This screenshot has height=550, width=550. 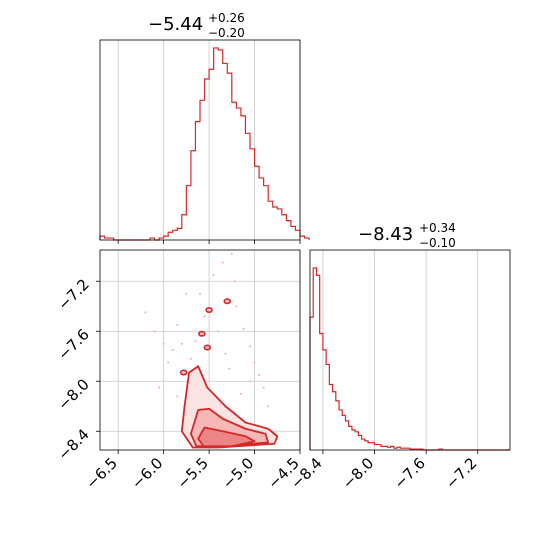 I want to click on marginal-y-title: −8.43 +0.34 −0.10, so click(x=407, y=235).